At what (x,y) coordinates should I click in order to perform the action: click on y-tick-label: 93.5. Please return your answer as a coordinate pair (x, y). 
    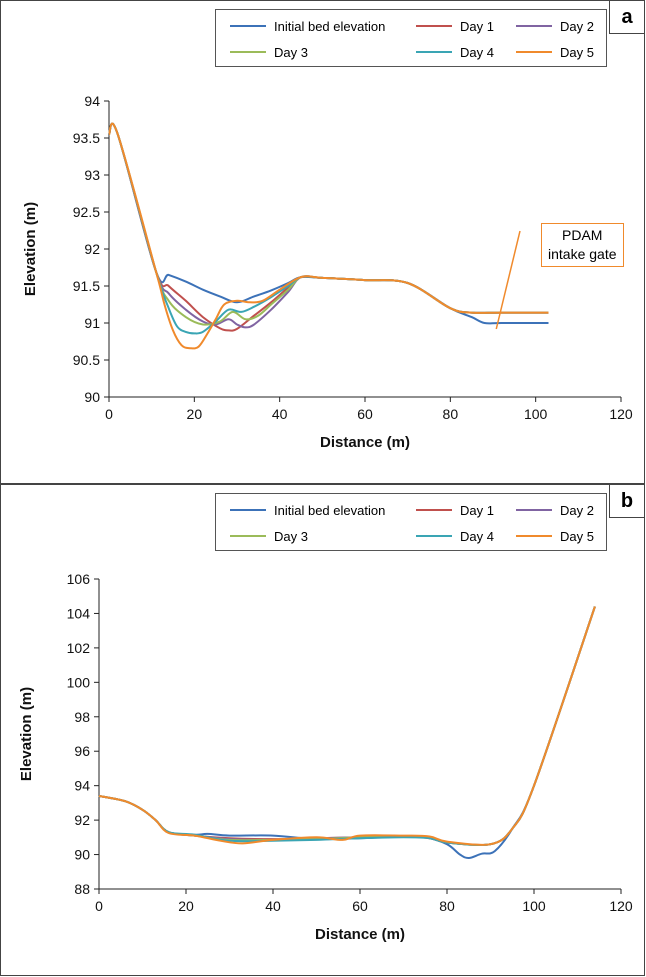
    Looking at the image, I should click on (86, 138).